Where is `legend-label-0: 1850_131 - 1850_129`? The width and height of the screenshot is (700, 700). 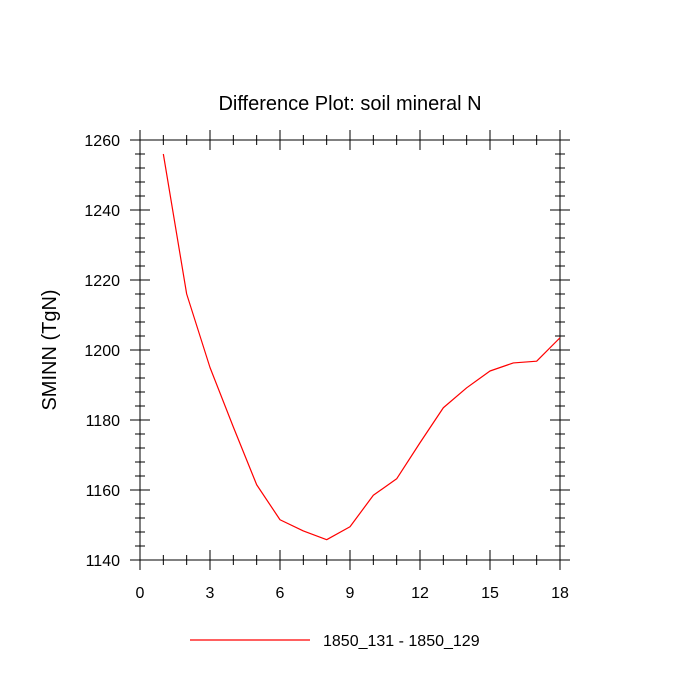
legend-label-0: 1850_131 - 1850_129 is located at coordinates (401, 641).